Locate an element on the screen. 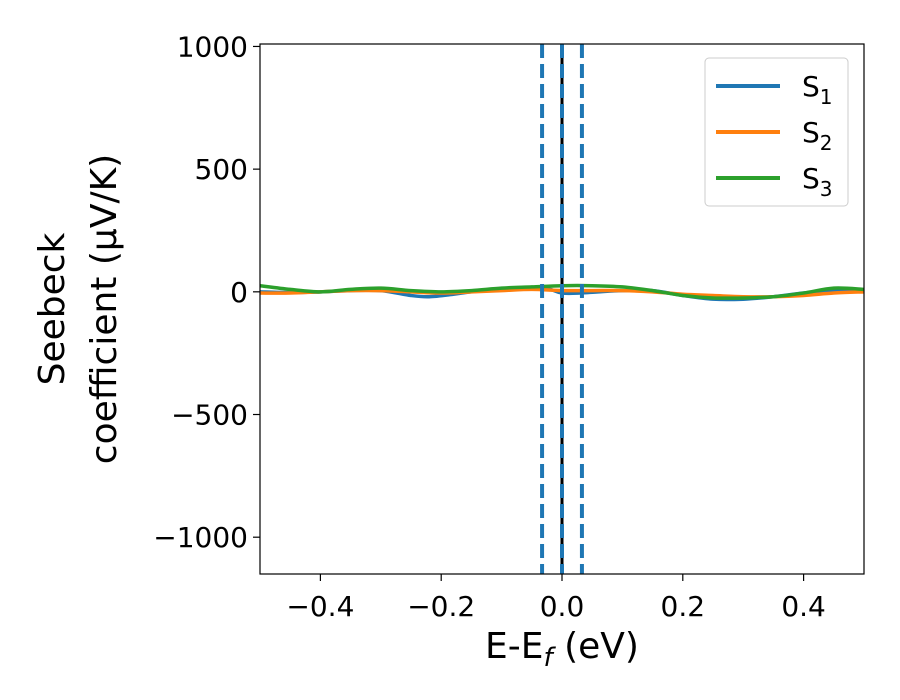 The image size is (900, 700). legend-label-s1: S1 is located at coordinates (817, 89).